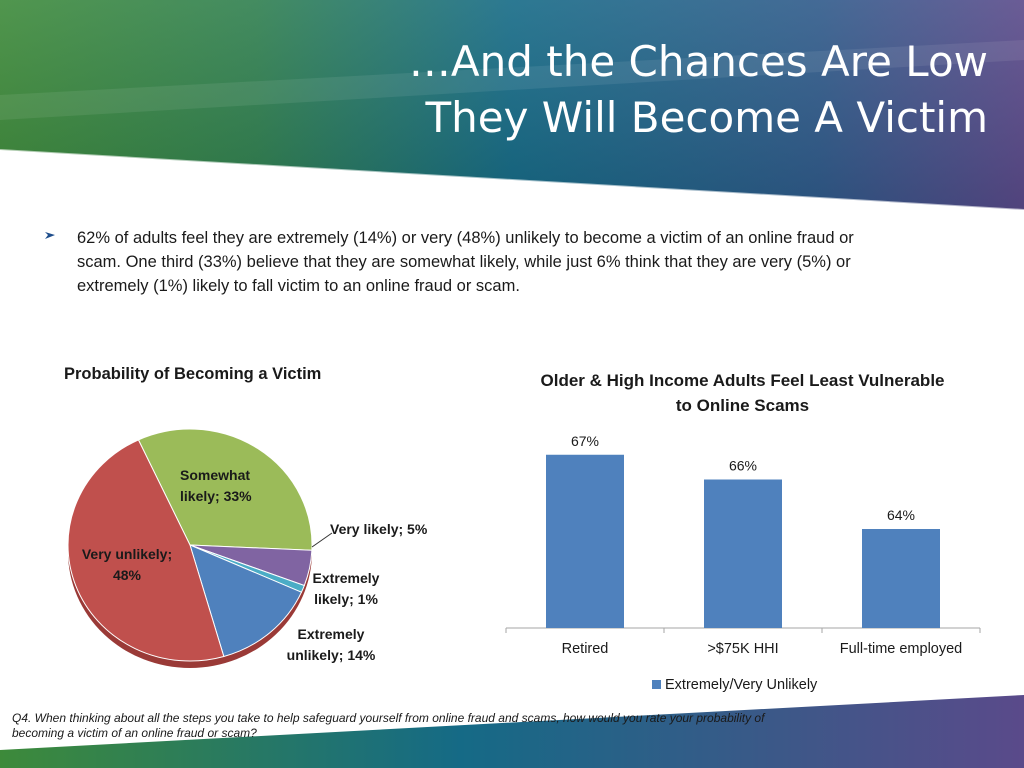  Describe the element at coordinates (742, 649) in the screenshot. I see `x-tick-label: >$75K HHI` at that location.